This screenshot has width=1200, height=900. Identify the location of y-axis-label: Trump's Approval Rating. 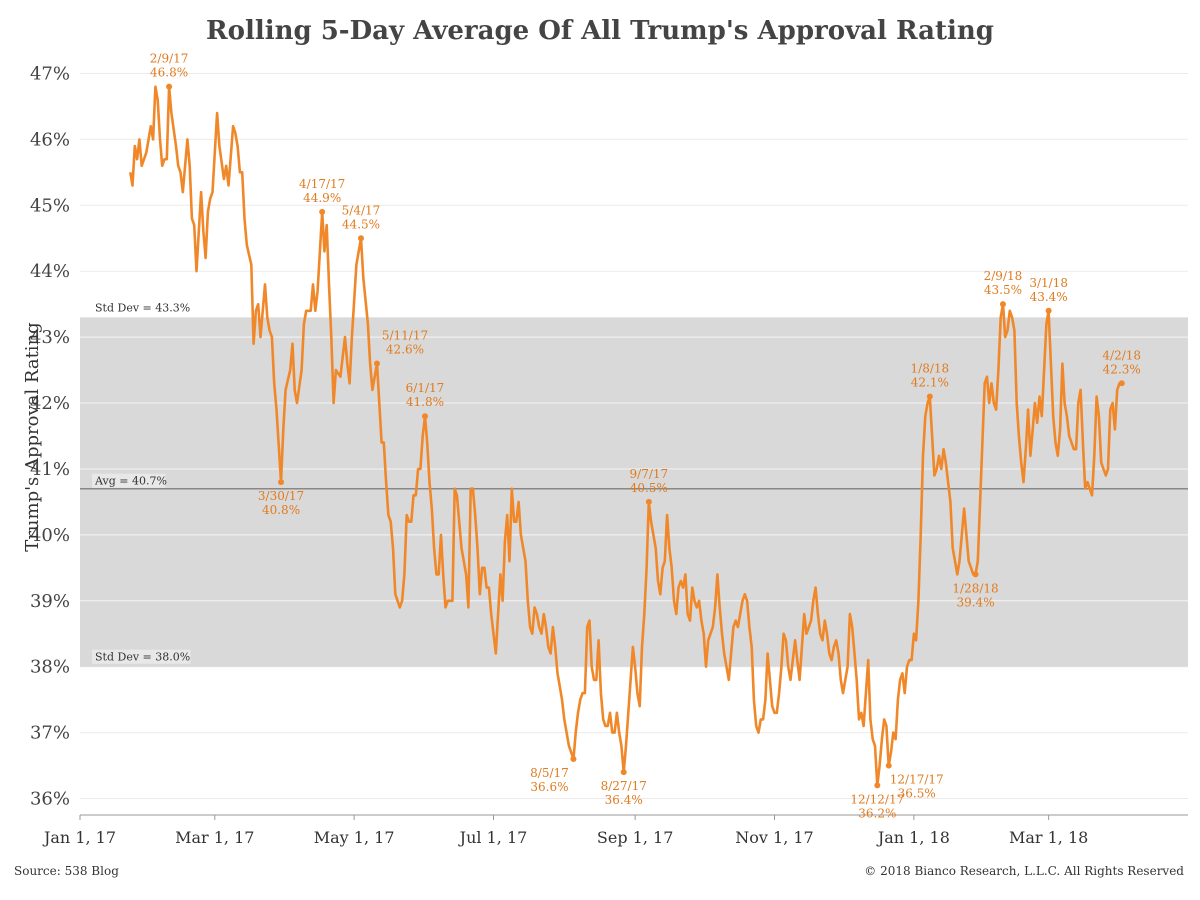
(32, 436).